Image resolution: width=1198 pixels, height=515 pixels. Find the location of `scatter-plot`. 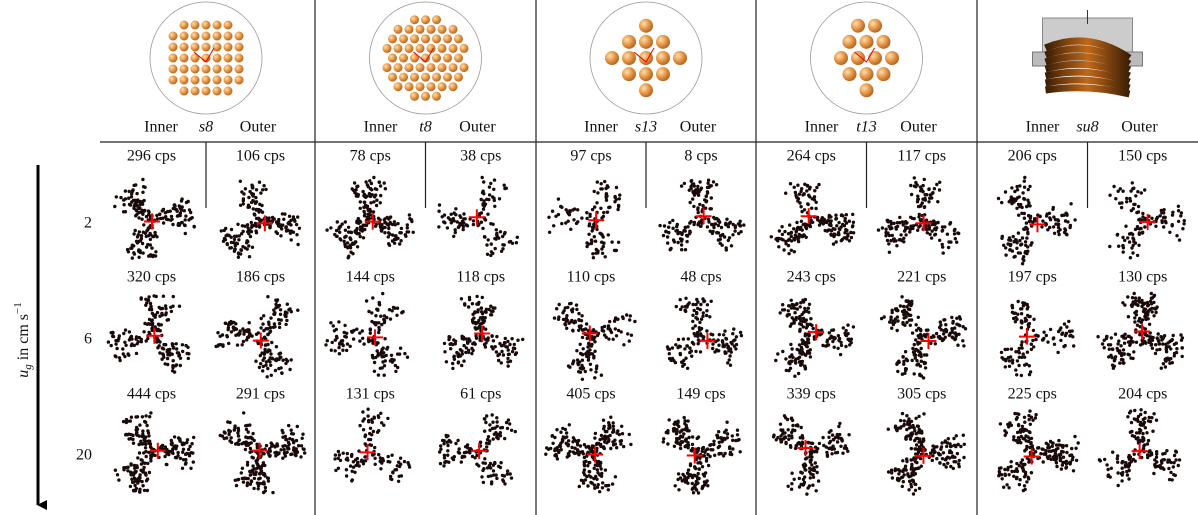

scatter-plot is located at coordinates (702, 215).